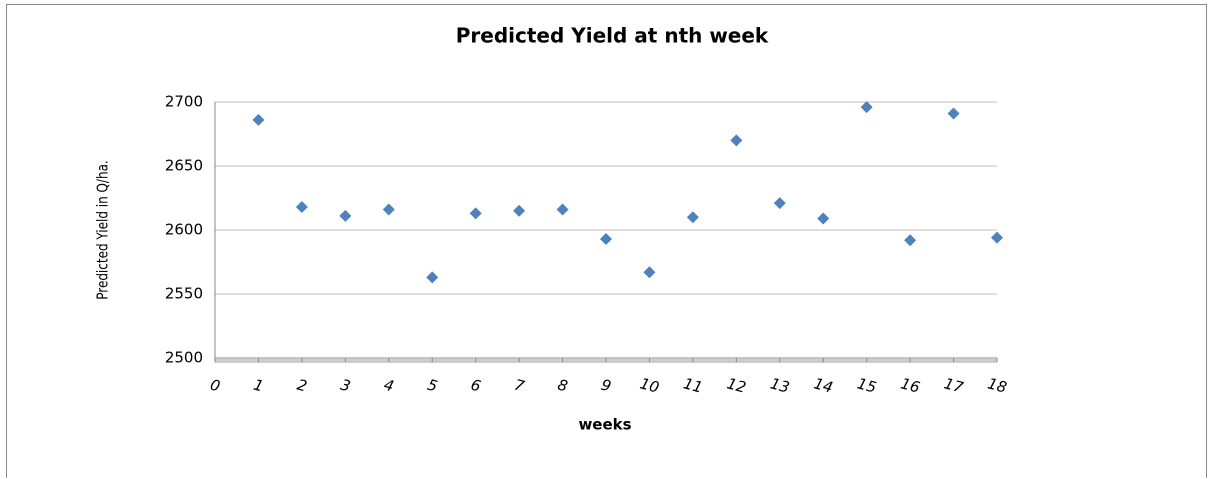  I want to click on y-tick-label: 2550, so click(184, 294).